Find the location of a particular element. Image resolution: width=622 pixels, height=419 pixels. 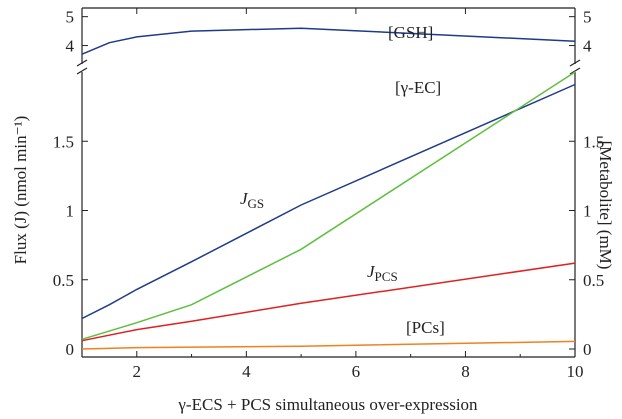

y-tick-label-right: 5 is located at coordinates (587, 17).